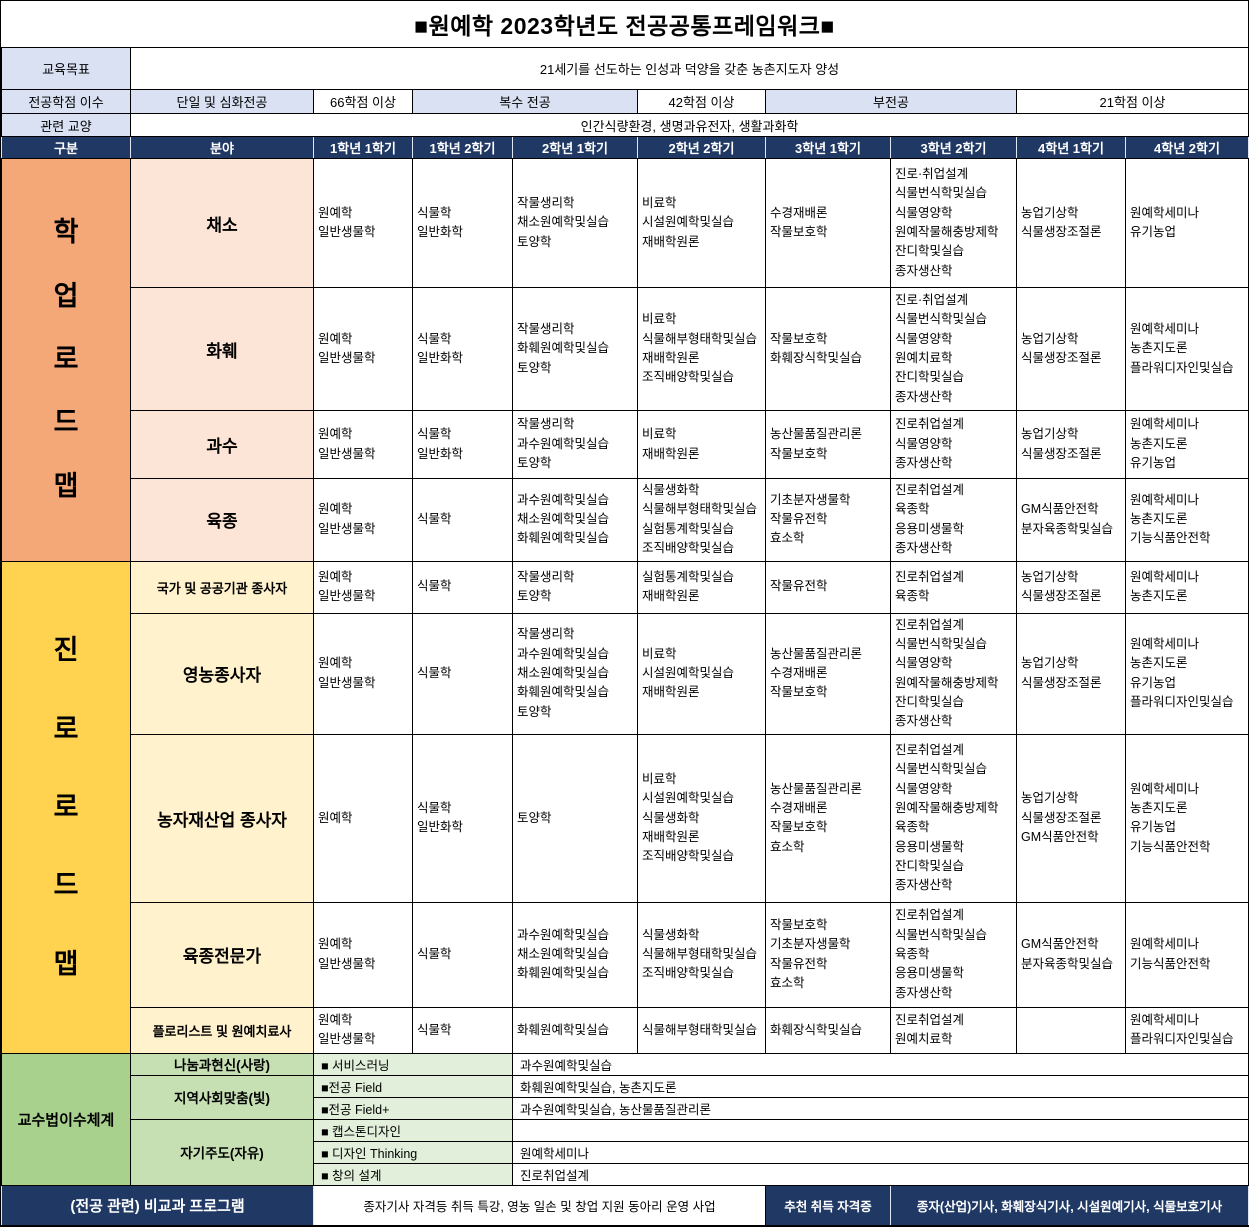  I want to click on category-cell: 과수, so click(222, 444).